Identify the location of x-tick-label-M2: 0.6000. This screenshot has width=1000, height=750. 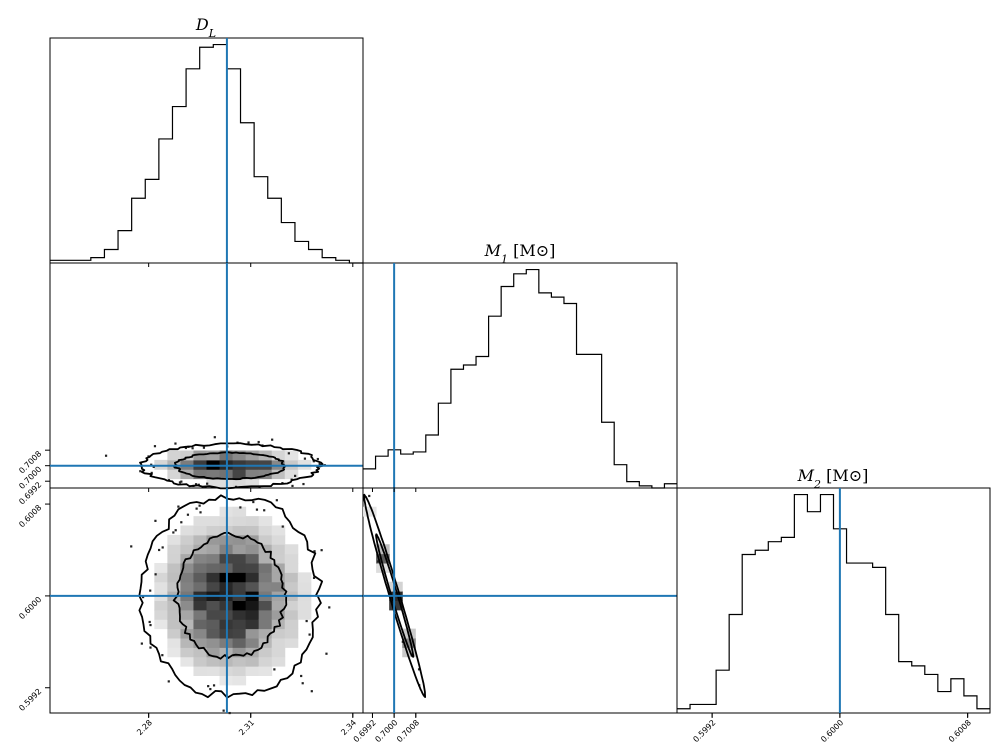
(832, 731).